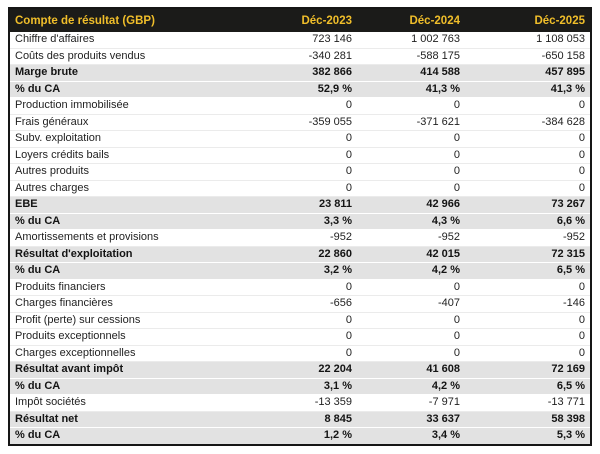 The width and height of the screenshot is (600, 454). Describe the element at coordinates (411, 221) in the screenshot. I see `row-value-dec-2024: 4,3 %` at that location.